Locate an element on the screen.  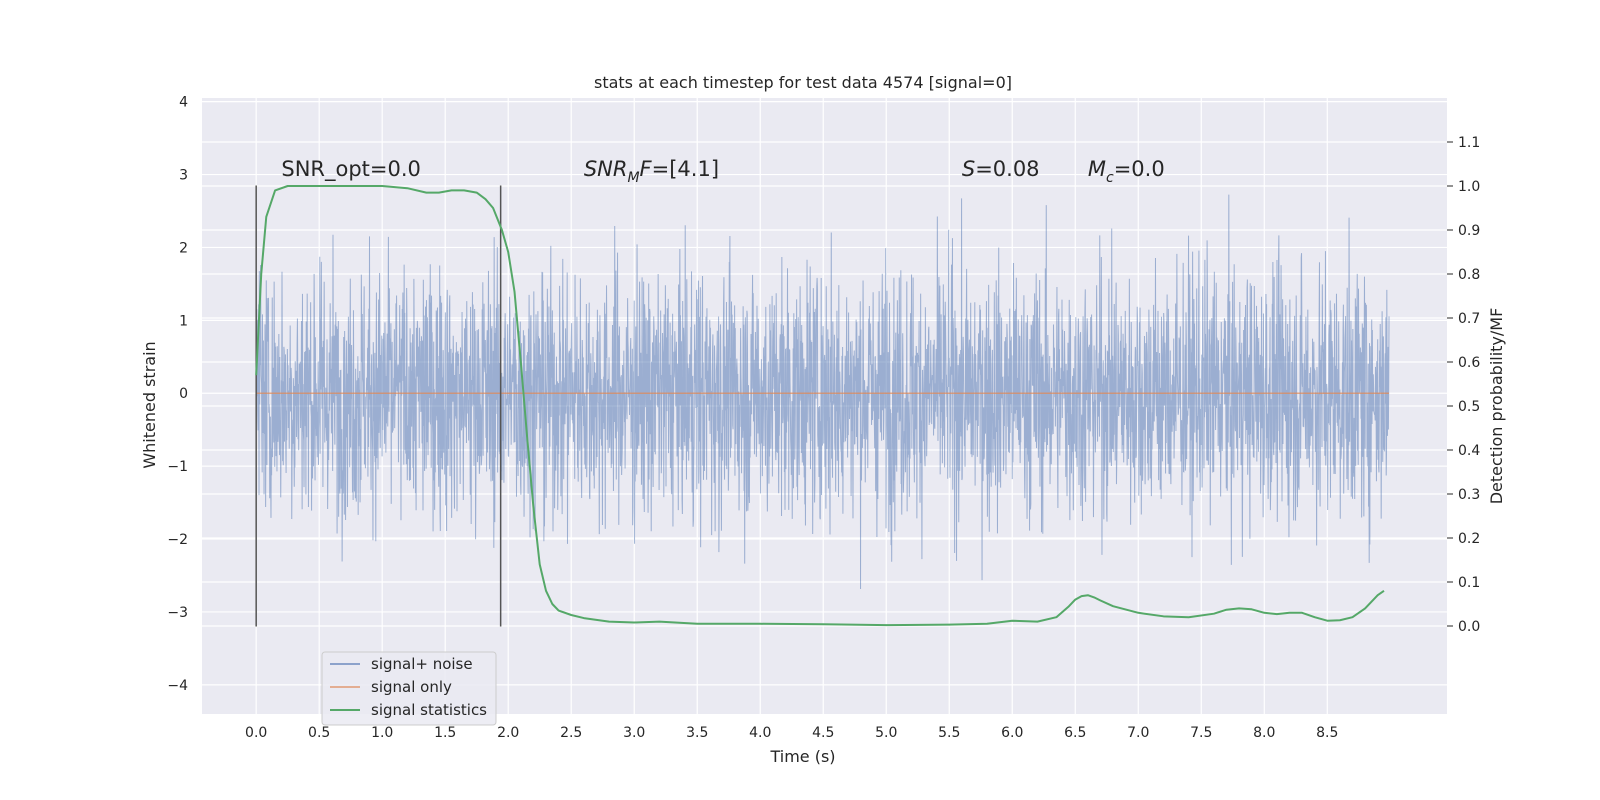
x-tick-label: 3.5 is located at coordinates (697, 733).